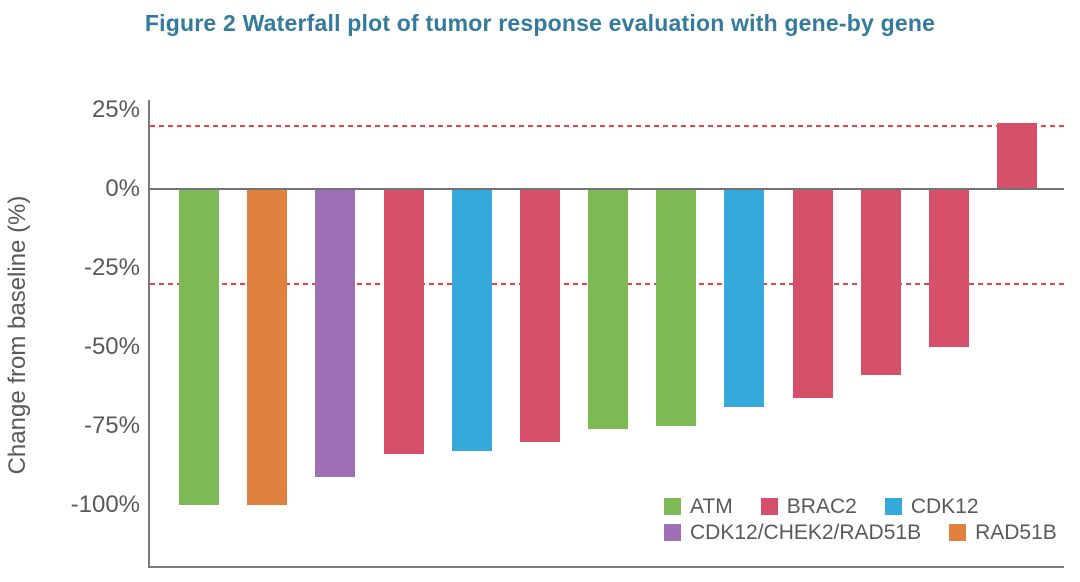 The height and width of the screenshot is (582, 1080). Describe the element at coordinates (111, 425) in the screenshot. I see `y-tick-label: -75%` at that location.